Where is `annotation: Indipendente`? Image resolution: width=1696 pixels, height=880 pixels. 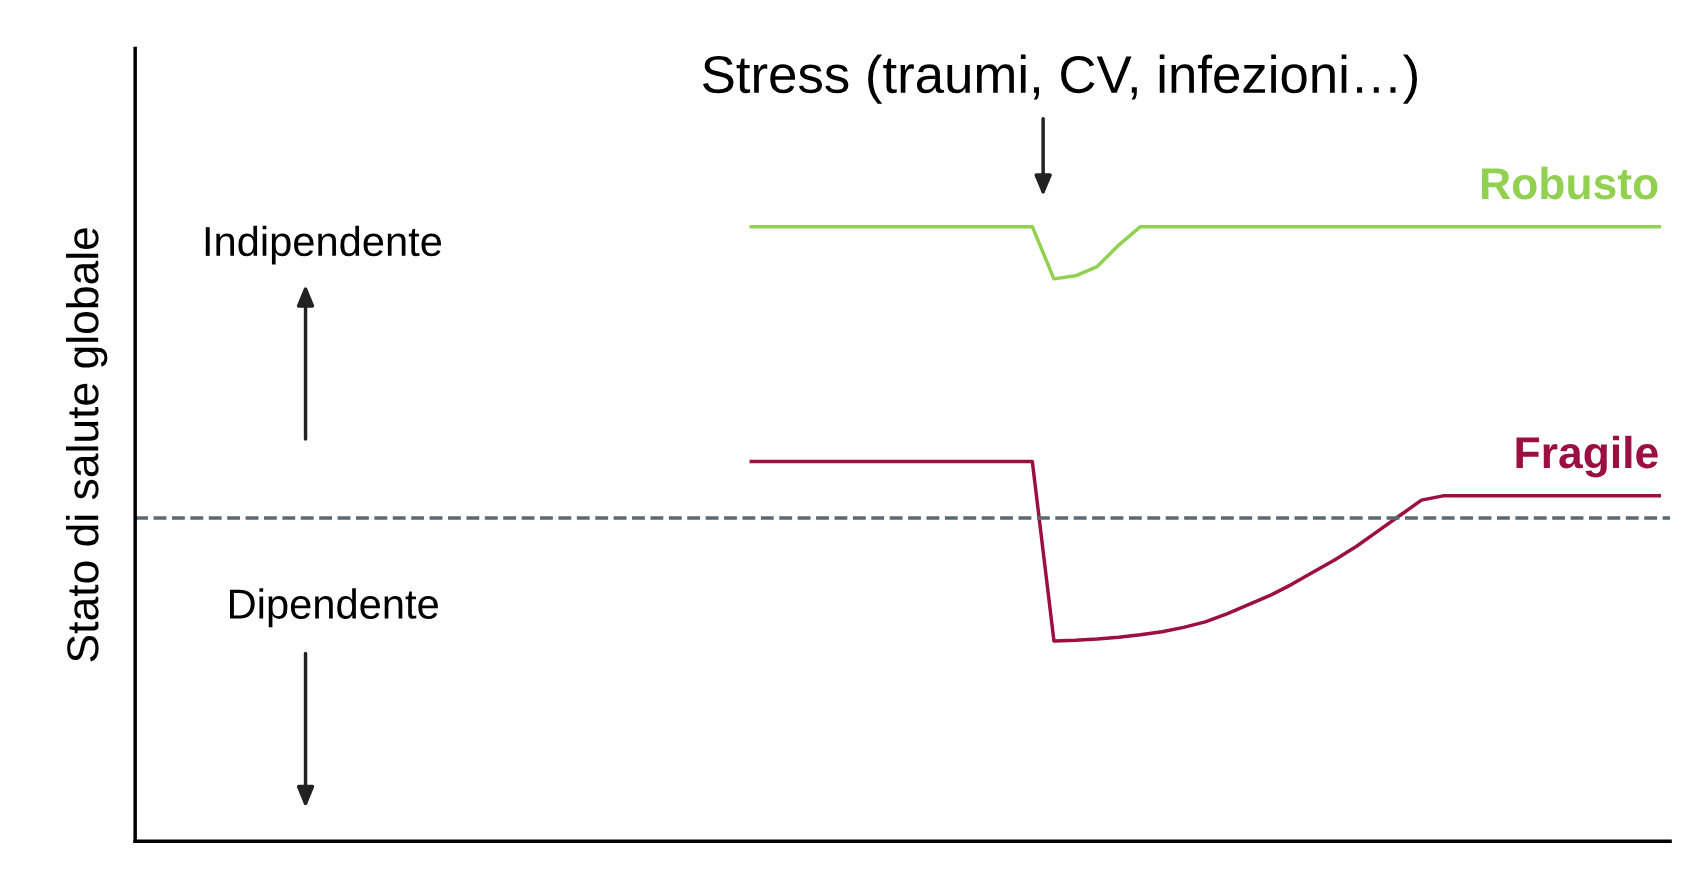 annotation: Indipendente is located at coordinates (323, 245).